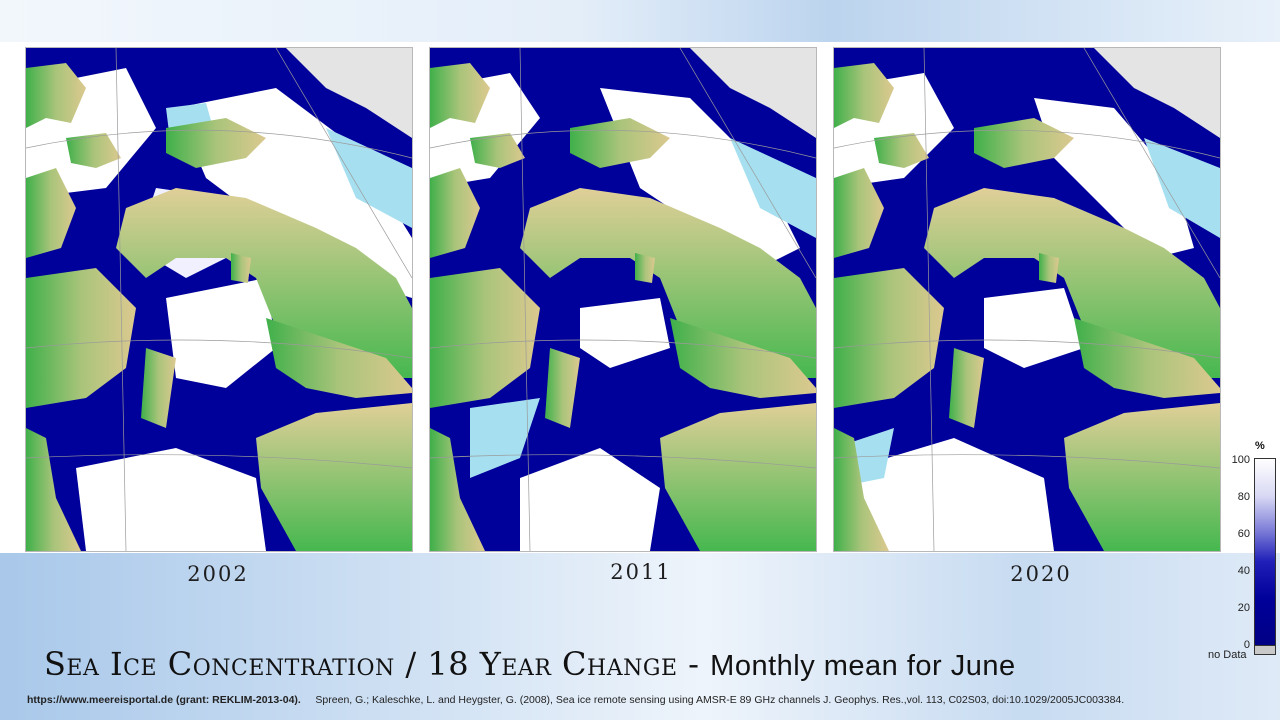  What do you see at coordinates (1041, 574) in the screenshot?
I see `year-label-2020: 2020` at bounding box center [1041, 574].